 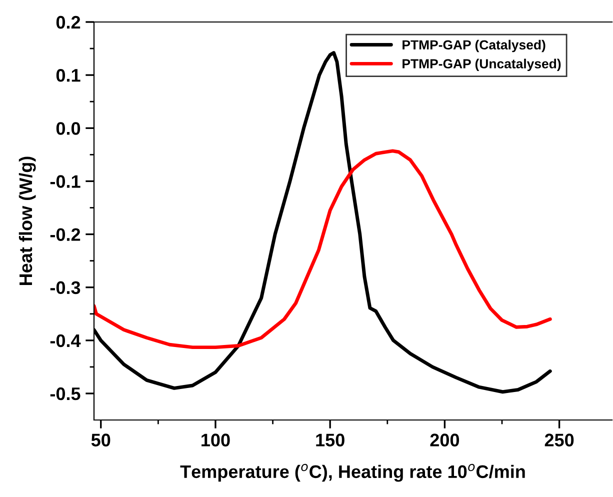 What do you see at coordinates (65, 341) in the screenshot?
I see `y-tick-label: -0.4` at bounding box center [65, 341].